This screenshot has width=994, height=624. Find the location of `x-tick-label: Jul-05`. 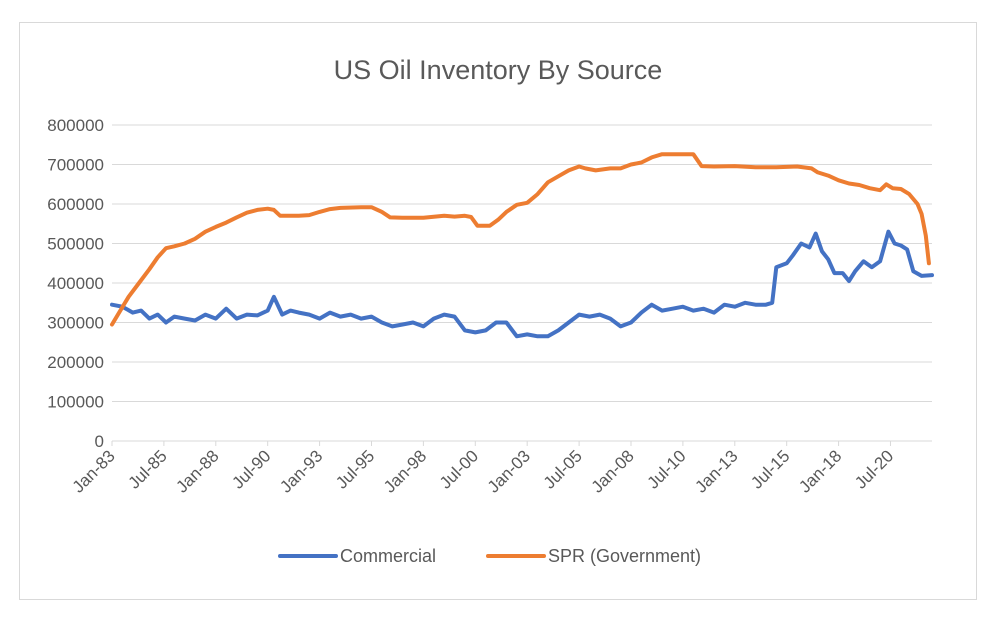

x-tick-label: Jul-05 is located at coordinates (563, 469).